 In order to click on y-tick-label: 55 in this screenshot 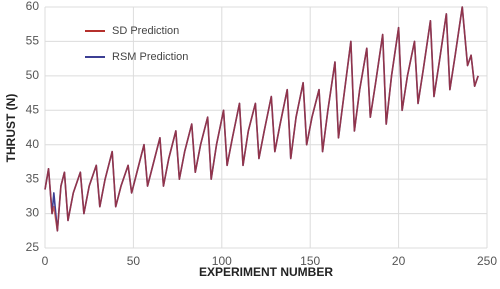, I will do `click(33, 41)`.